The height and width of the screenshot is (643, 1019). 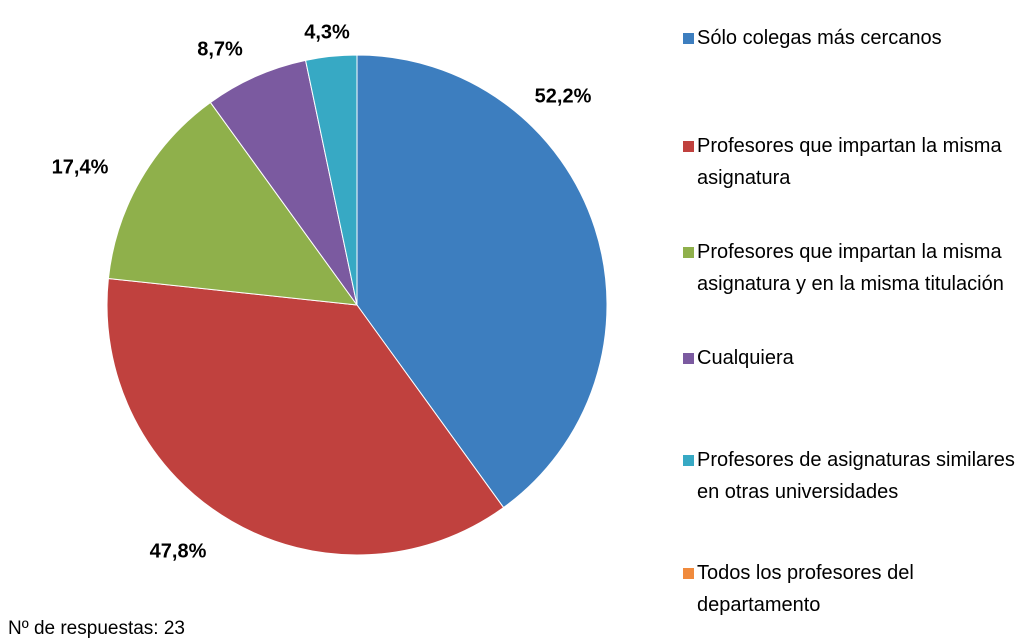 What do you see at coordinates (745, 358) in the screenshot?
I see `legend-label: Cualquiera` at bounding box center [745, 358].